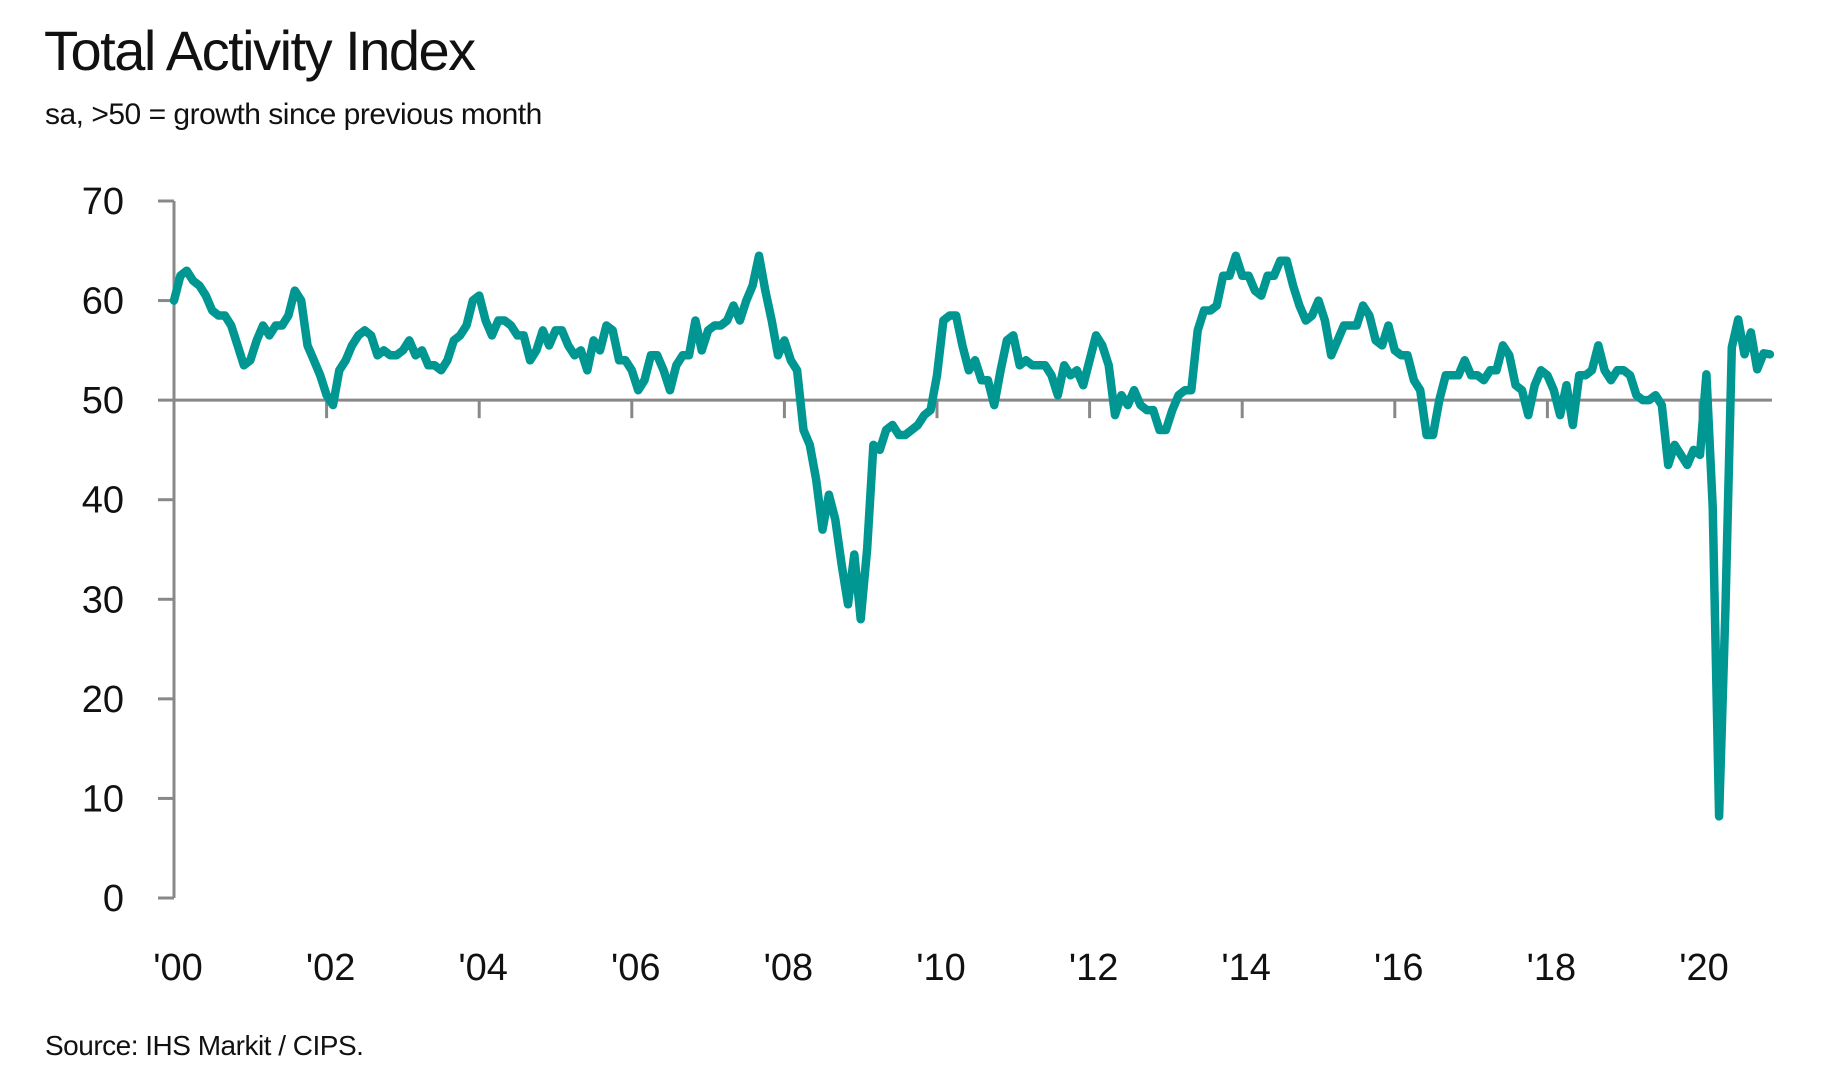 The image size is (1834, 1088). I want to click on x-tick-labels: '00 '02 '04 '06 '08 '10 '12 '14 '16 '18 '20, so click(941, 968).